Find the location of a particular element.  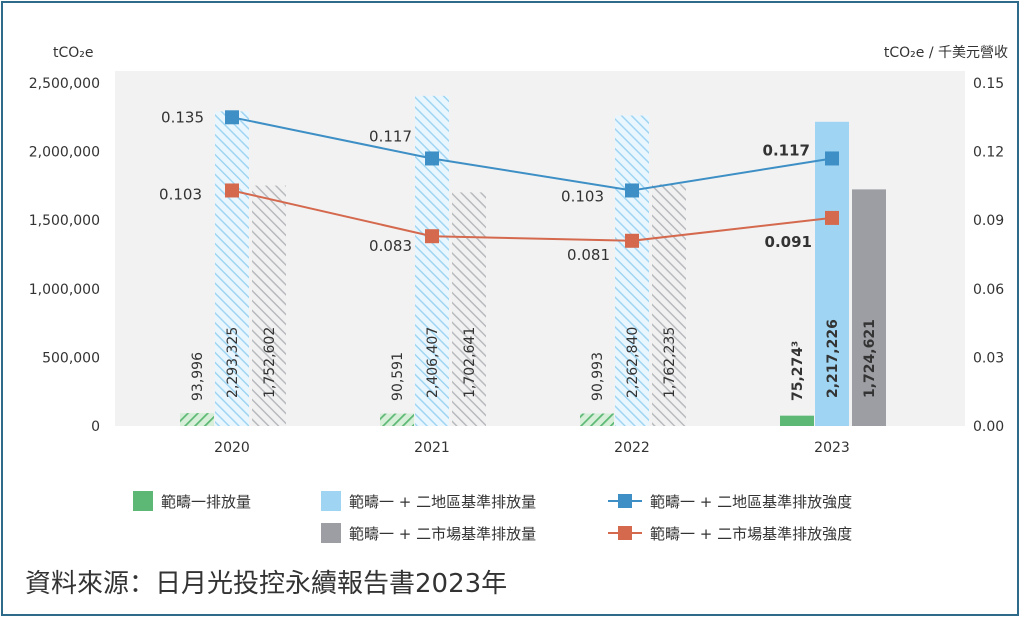

bar-value-label: 1,724,621 is located at coordinates (870, 358).